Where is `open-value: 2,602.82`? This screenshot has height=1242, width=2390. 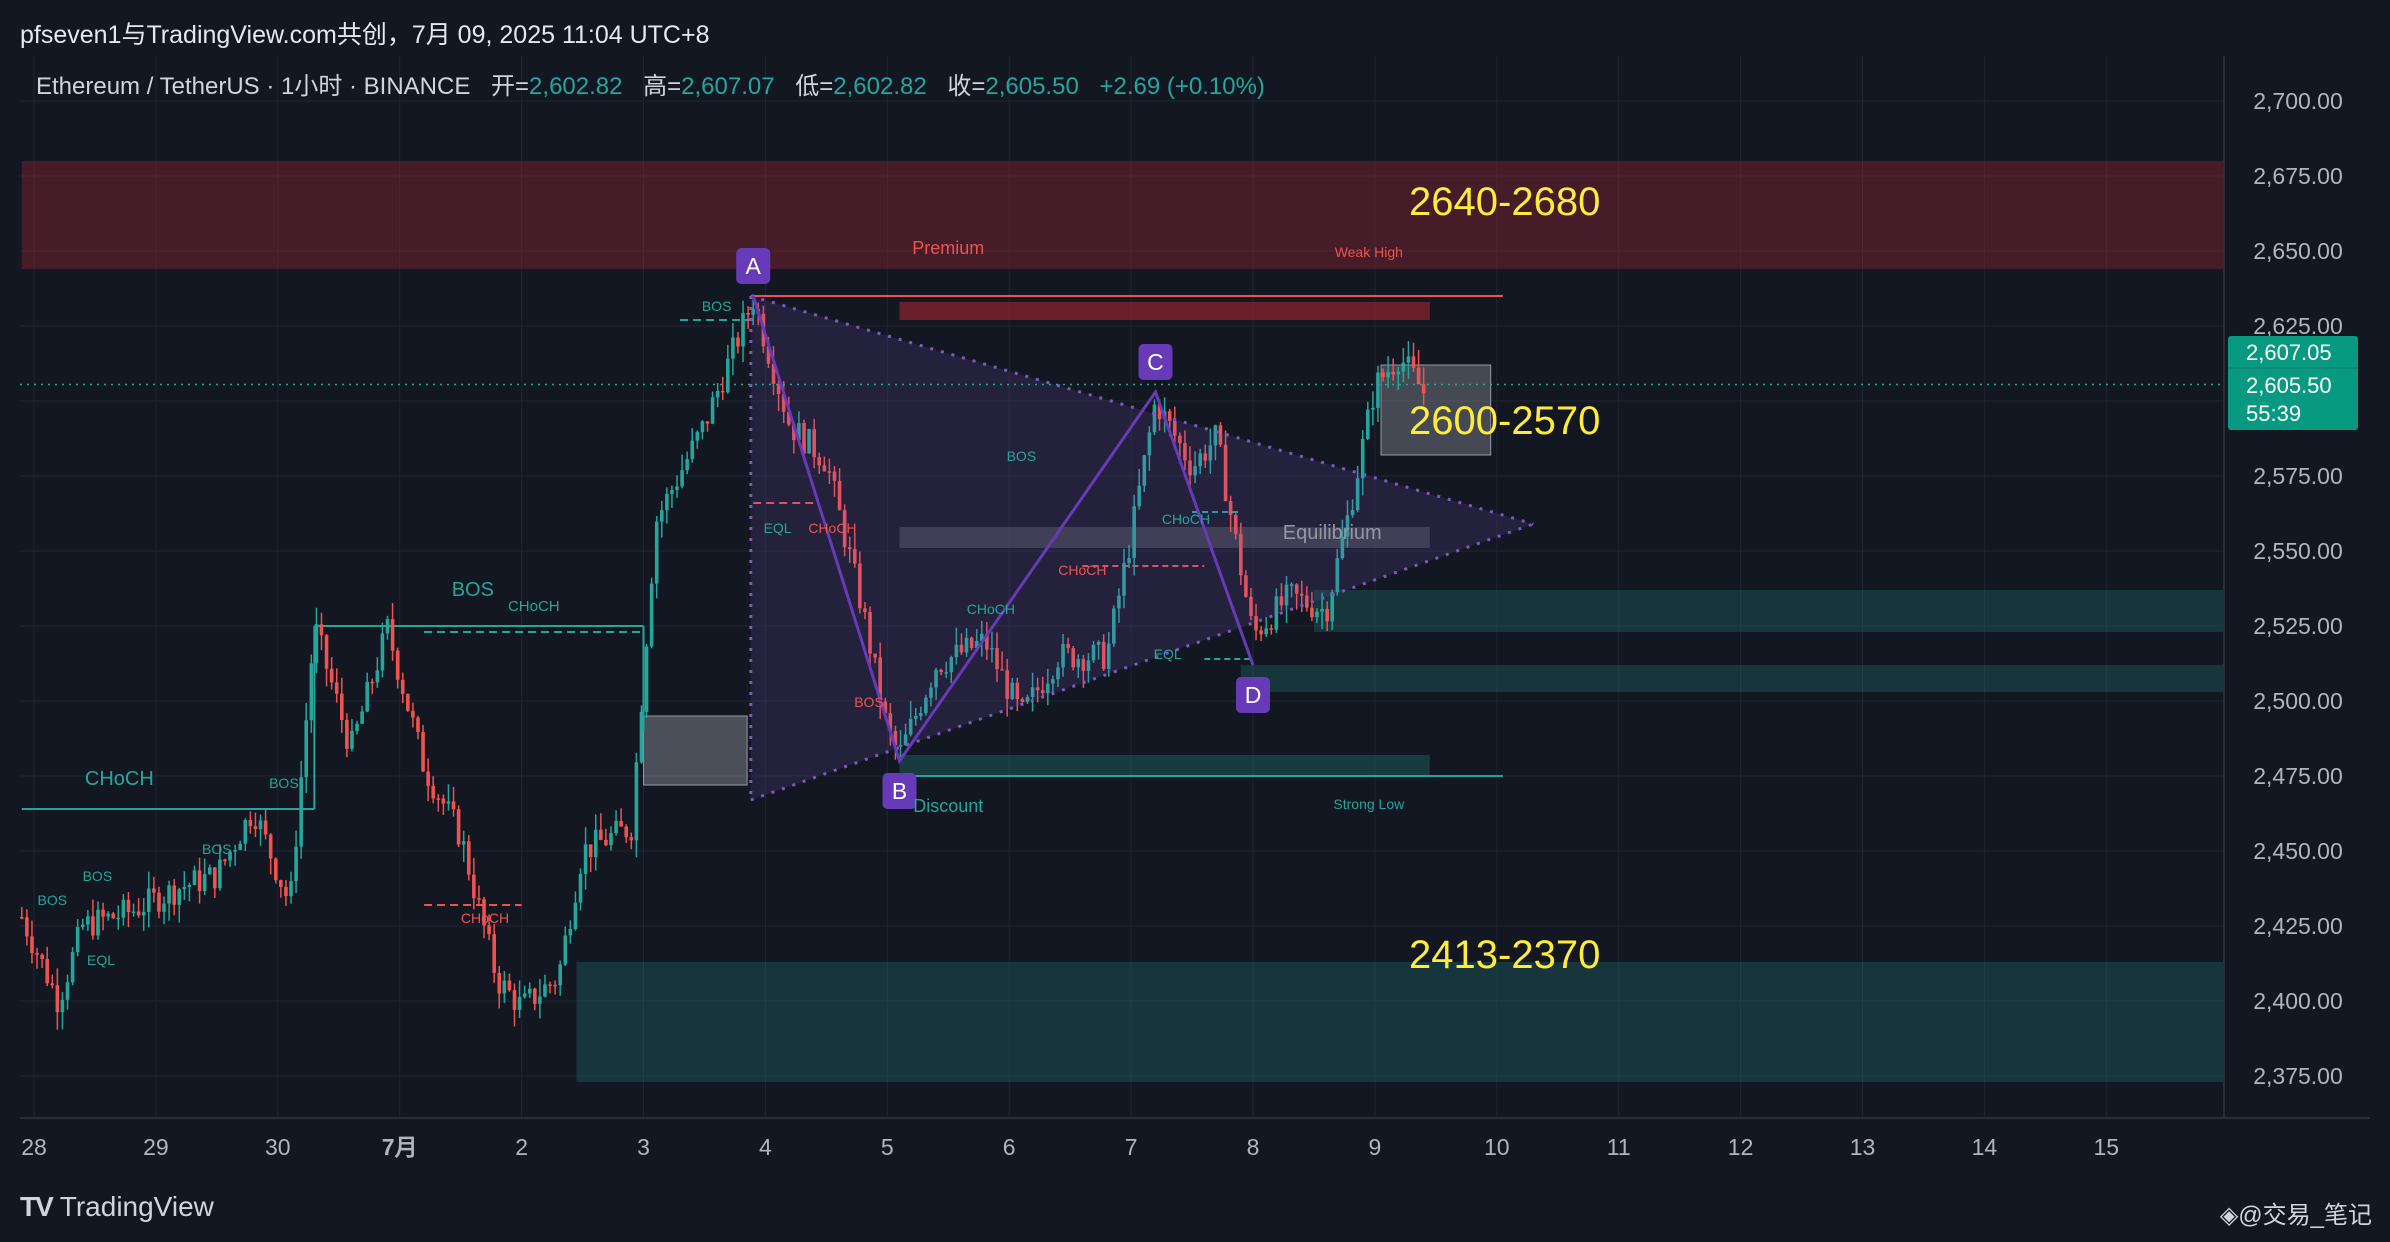
open-value: 2,602.82 is located at coordinates (575, 86).